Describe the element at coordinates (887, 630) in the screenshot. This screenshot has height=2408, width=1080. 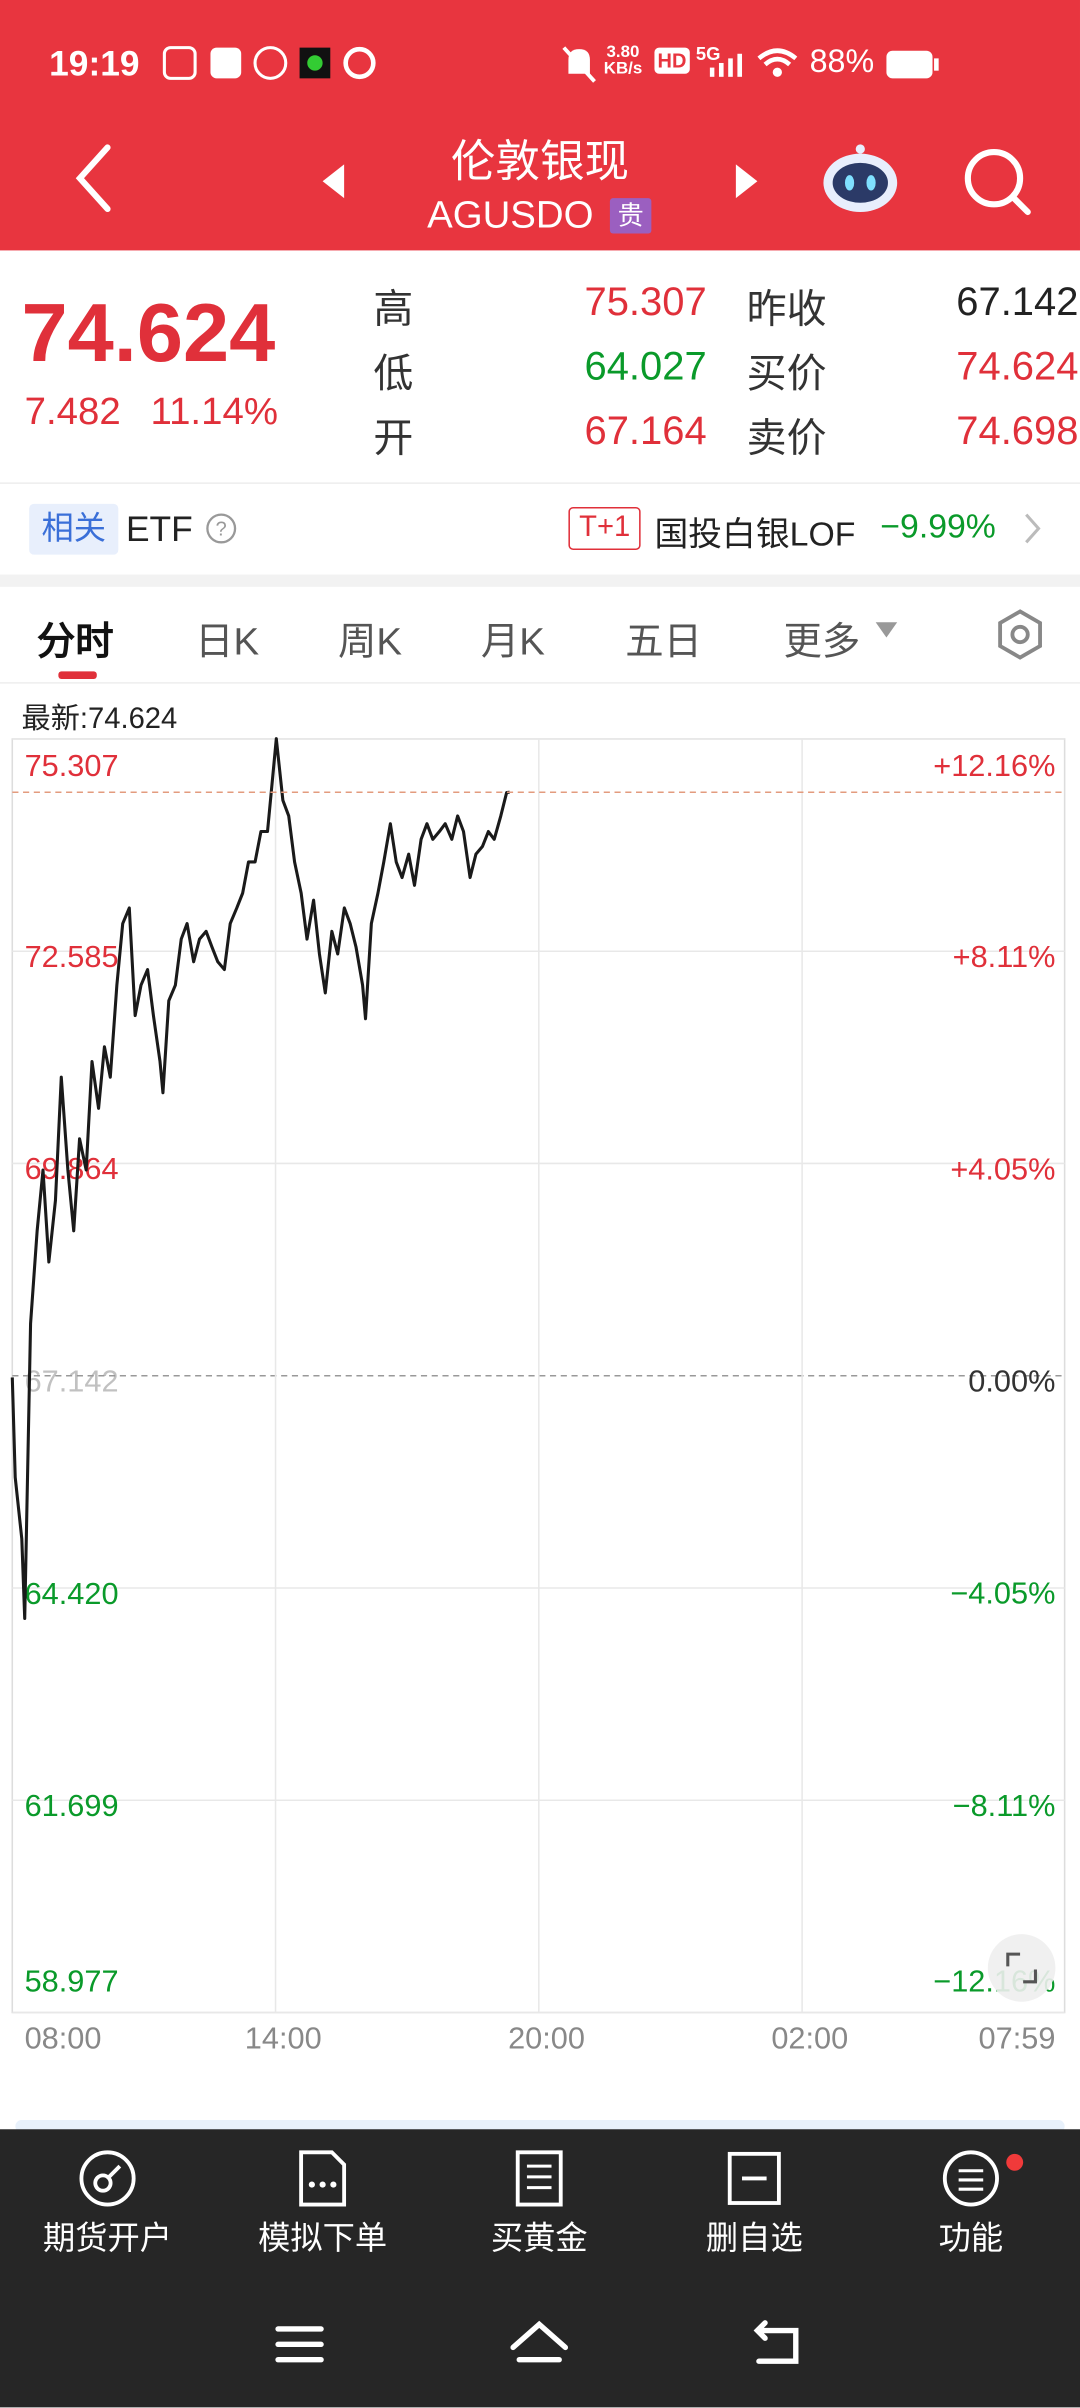
I see `more-arrow` at that location.